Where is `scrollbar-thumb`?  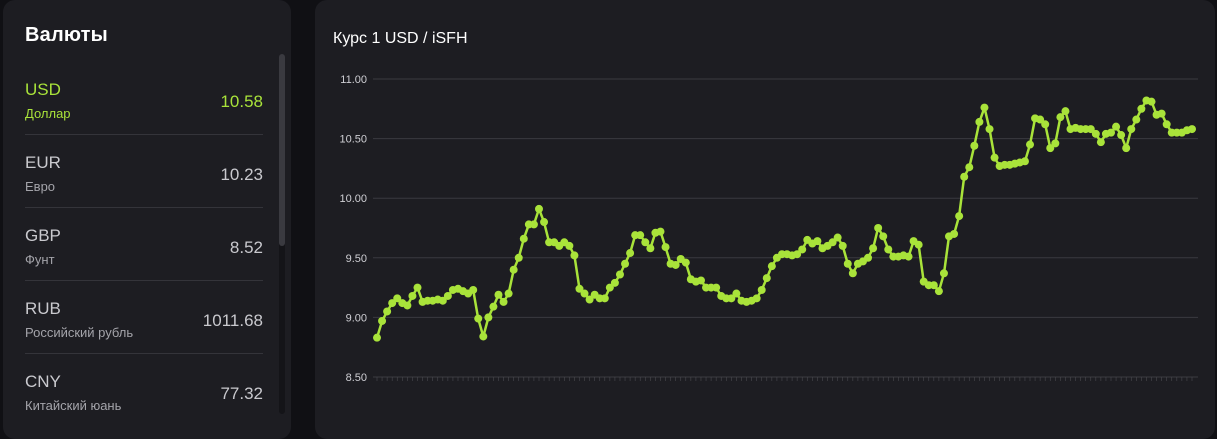
scrollbar-thumb is located at coordinates (282, 150).